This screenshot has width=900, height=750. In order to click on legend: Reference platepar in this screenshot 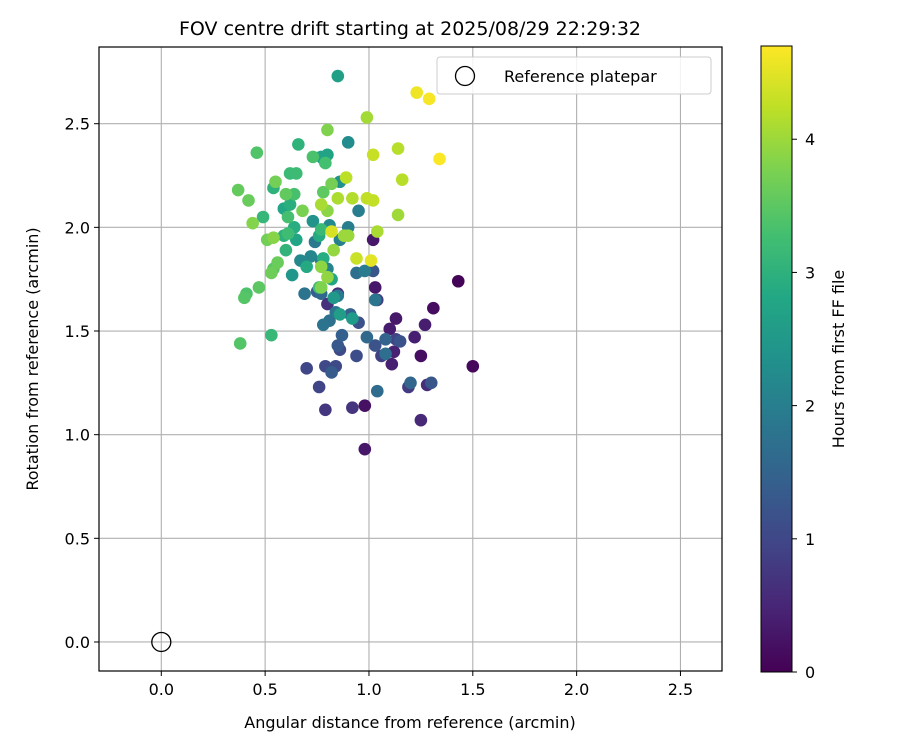, I will do `click(574, 75)`.